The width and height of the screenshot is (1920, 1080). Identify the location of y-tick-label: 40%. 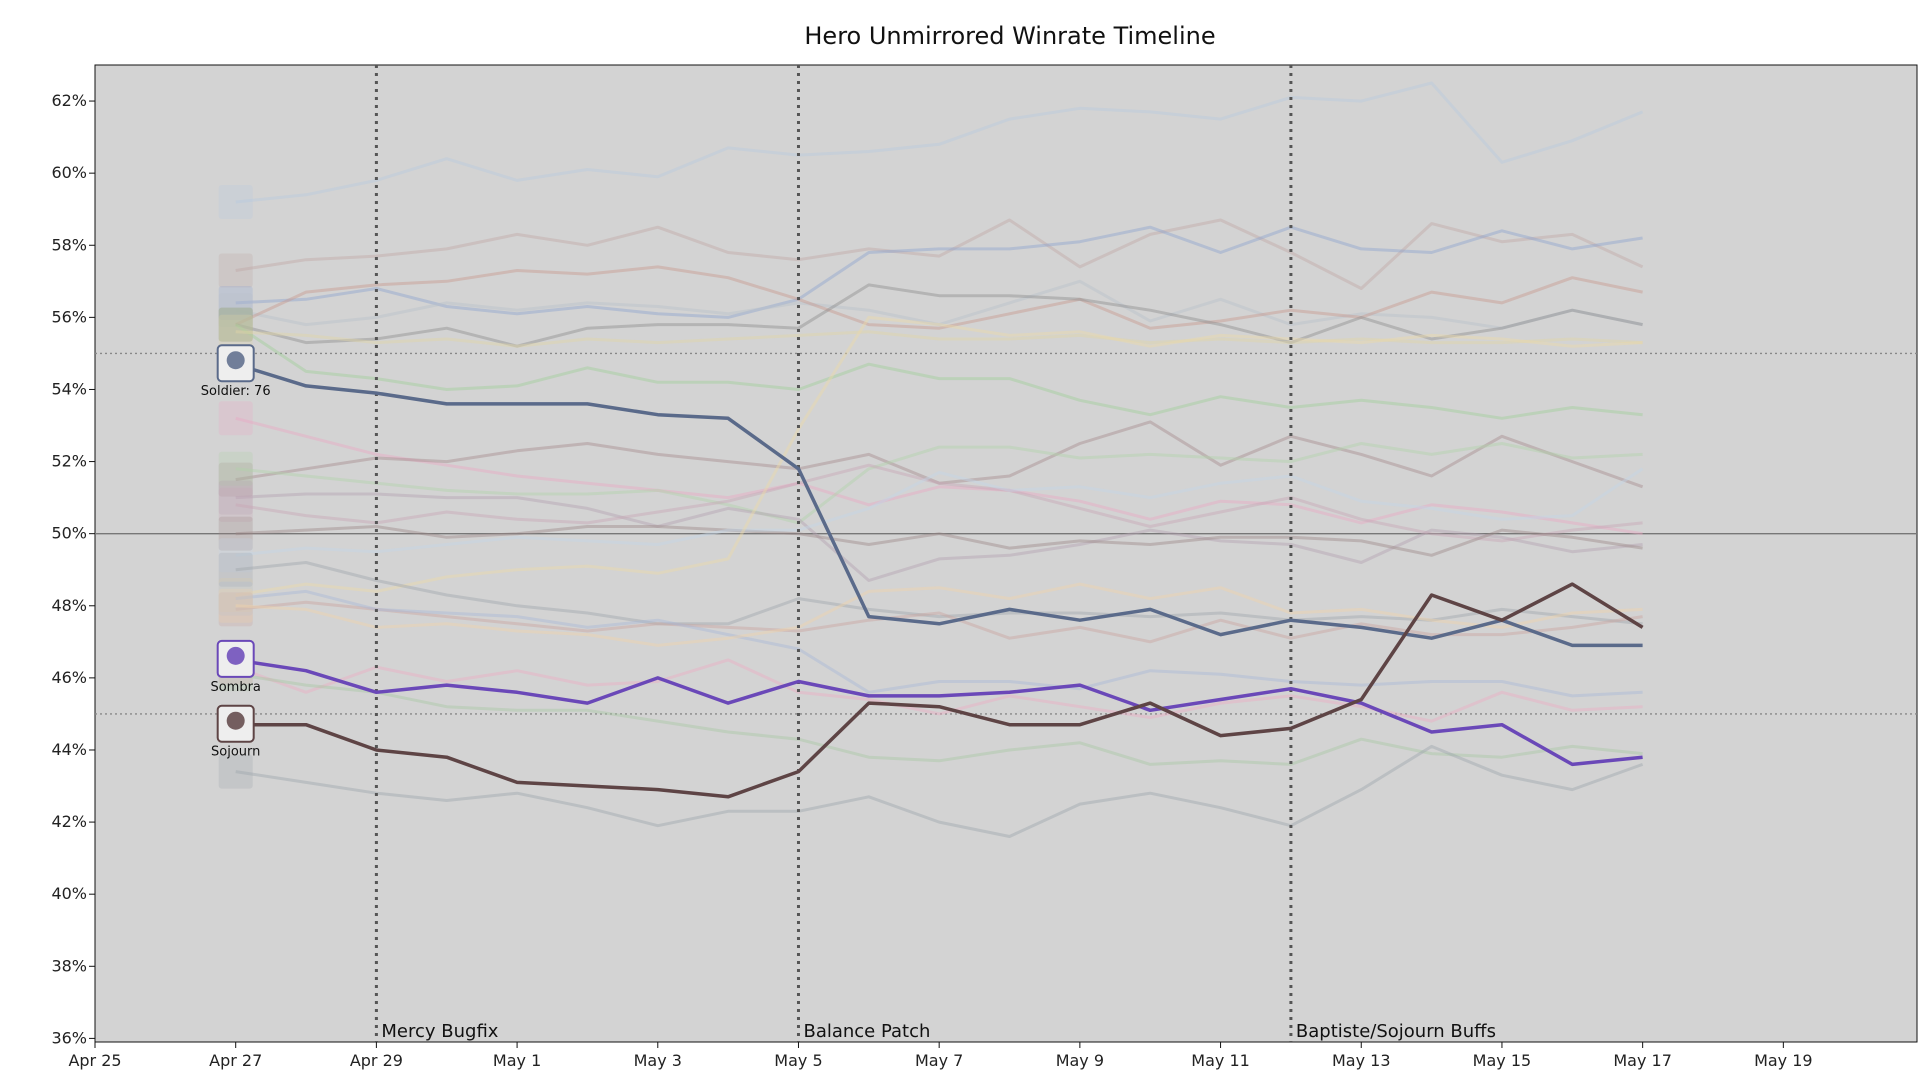
(69, 893).